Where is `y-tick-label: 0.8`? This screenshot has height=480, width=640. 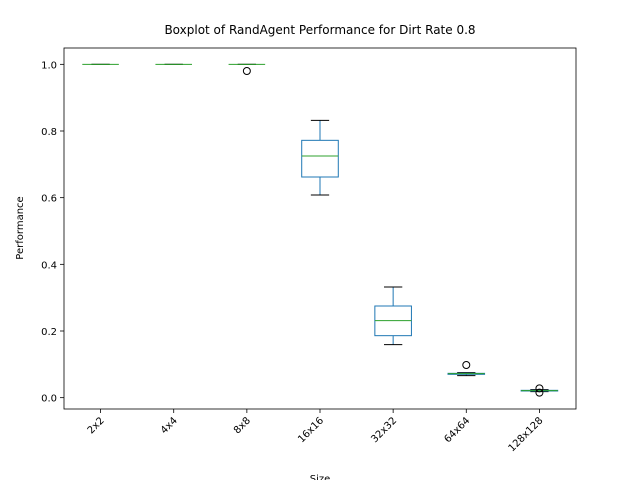 y-tick-label: 0.8 is located at coordinates (49, 132).